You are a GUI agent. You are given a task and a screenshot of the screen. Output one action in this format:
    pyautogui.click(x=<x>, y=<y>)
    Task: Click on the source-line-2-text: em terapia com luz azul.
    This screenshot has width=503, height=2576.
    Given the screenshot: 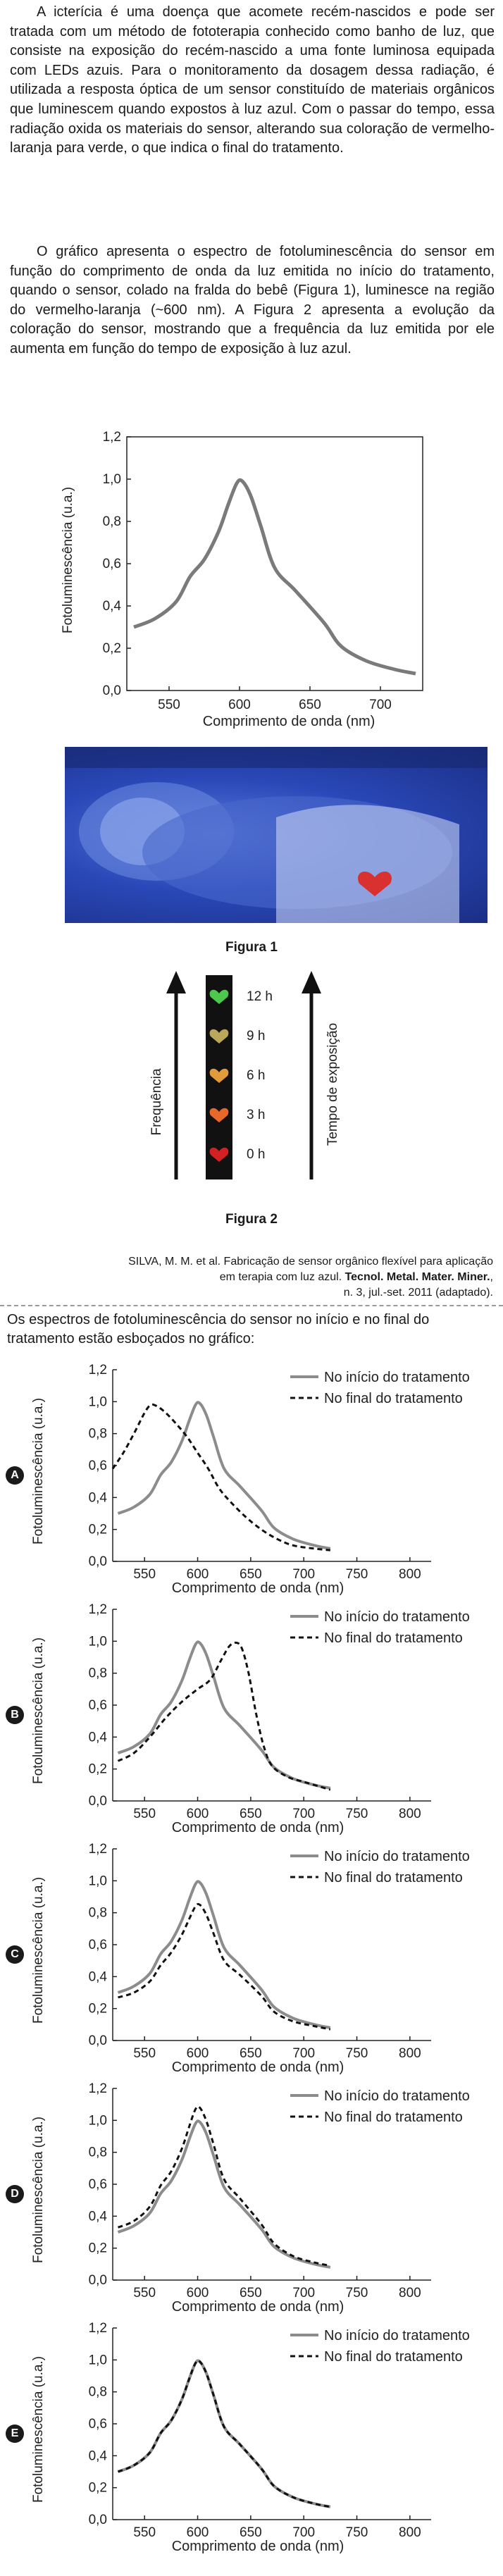 What is the action you would take?
    pyautogui.click(x=282, y=1277)
    